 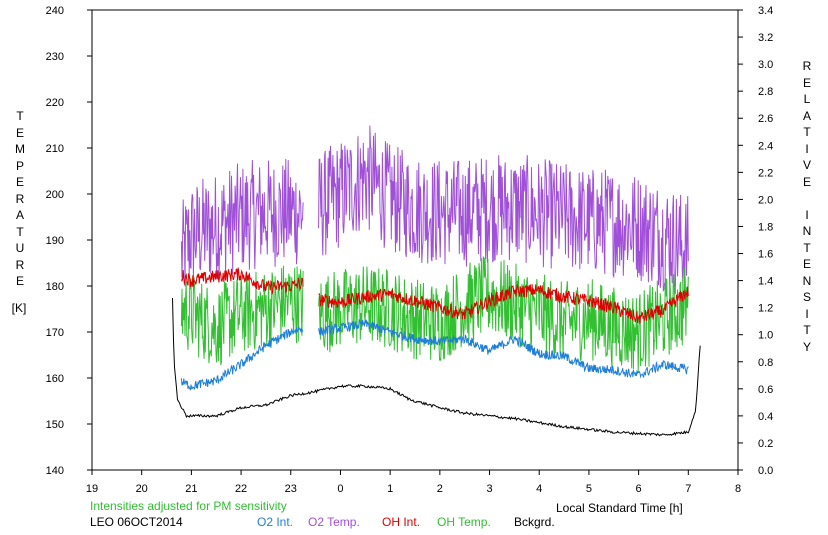 What do you see at coordinates (765, 200) in the screenshot?
I see `y-right-tick-label: 2.0` at bounding box center [765, 200].